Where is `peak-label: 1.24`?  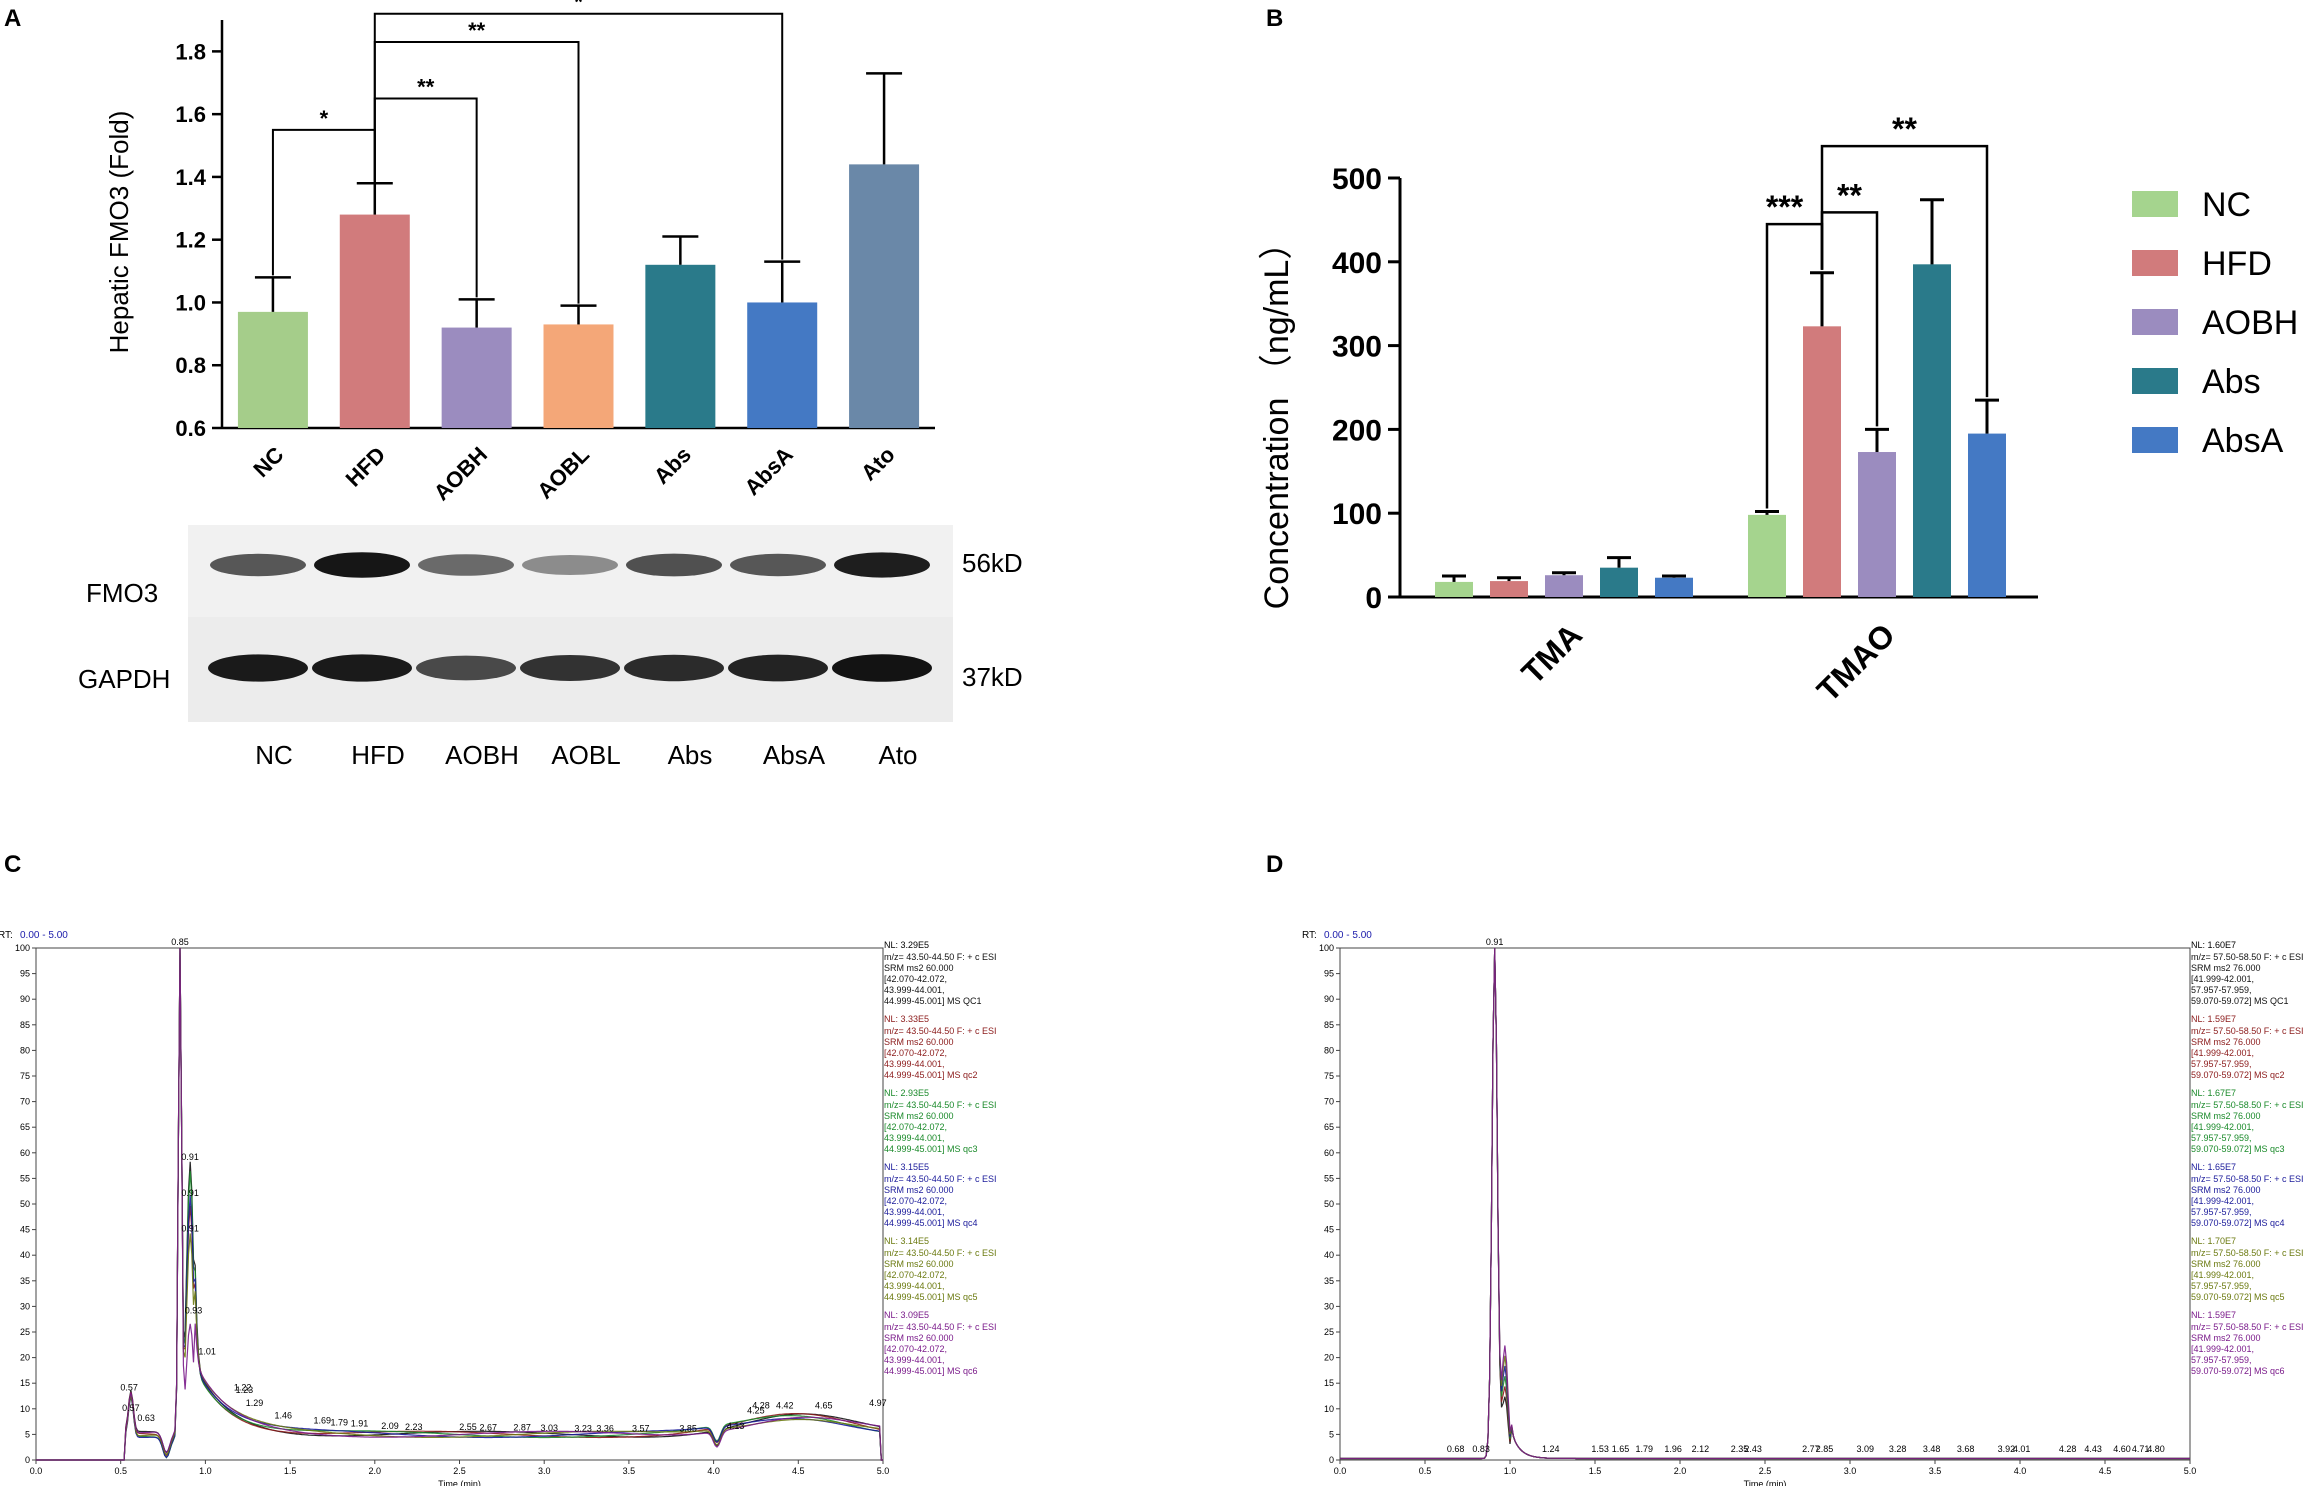 peak-label: 1.24 is located at coordinates (1551, 1449).